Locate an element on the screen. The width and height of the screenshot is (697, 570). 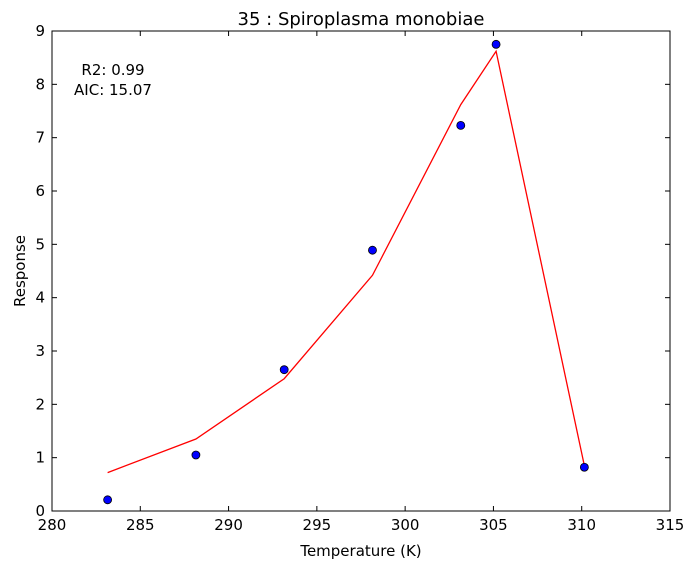
y-tick-label: 2 is located at coordinates (40, 404).